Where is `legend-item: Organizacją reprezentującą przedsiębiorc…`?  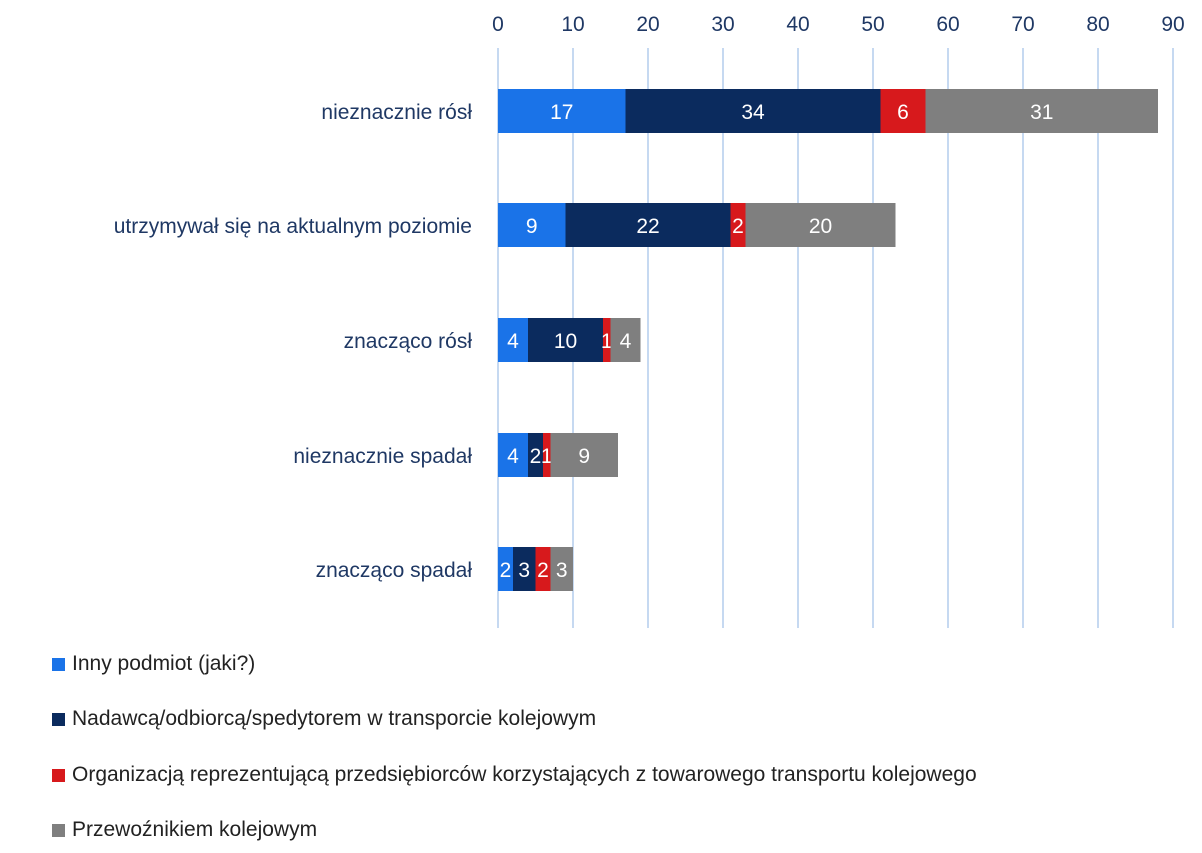 legend-item: Organizacją reprezentującą przedsiębiorc… is located at coordinates (514, 775).